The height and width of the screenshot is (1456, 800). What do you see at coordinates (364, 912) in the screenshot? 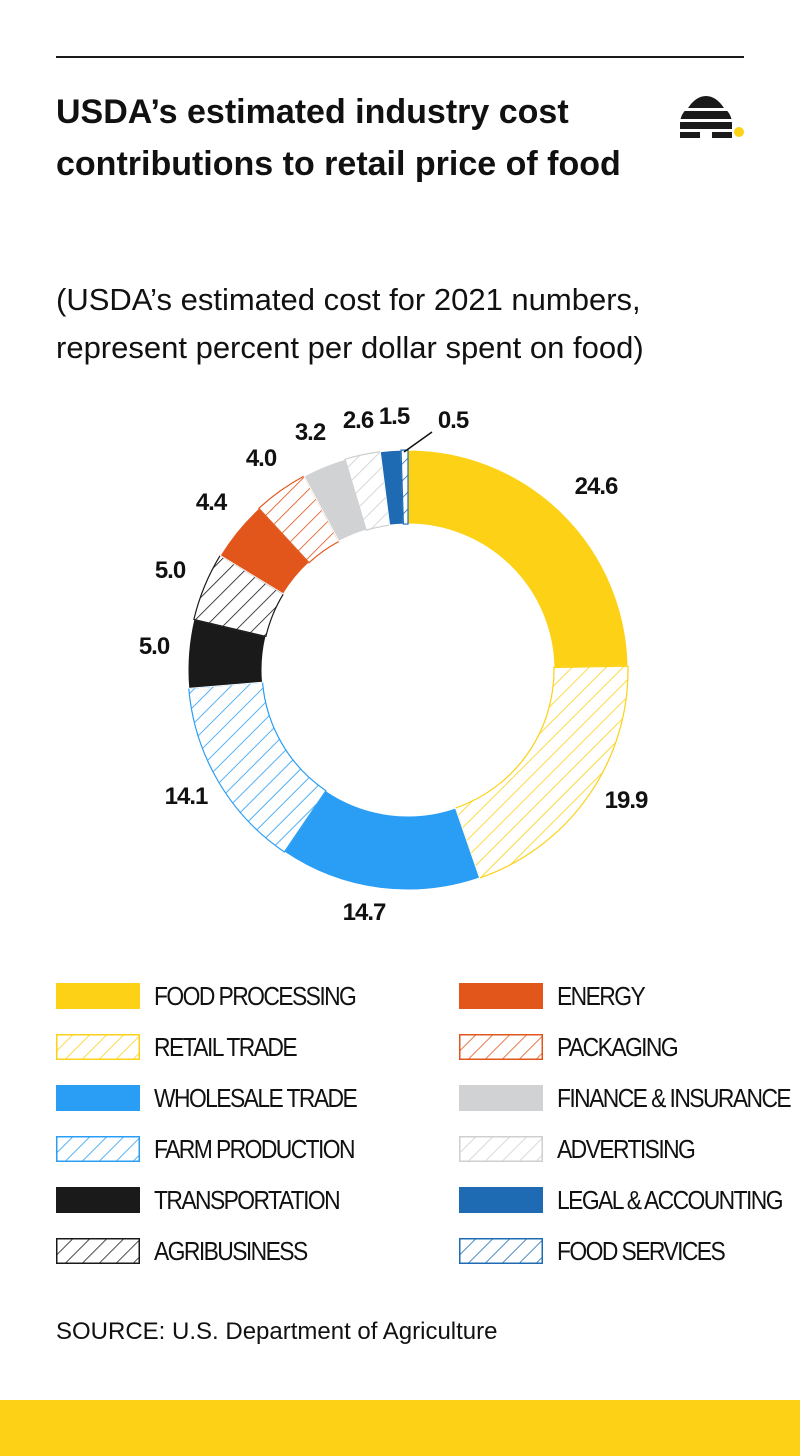
I see `value-label-wholesale-trade: 14.7` at bounding box center [364, 912].